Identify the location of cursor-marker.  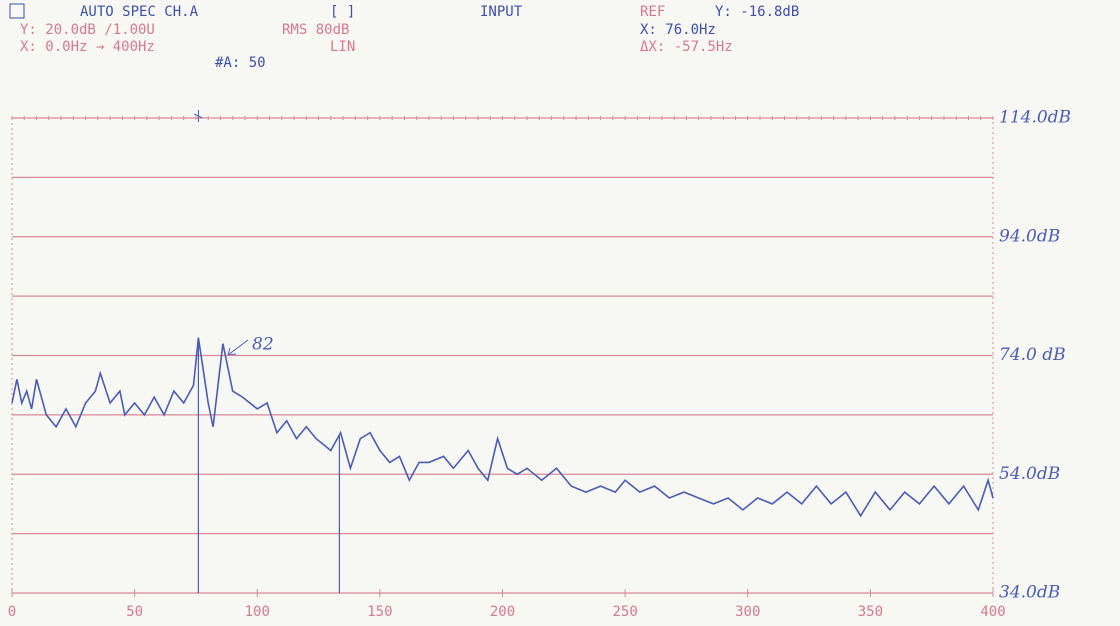
(198, 116).